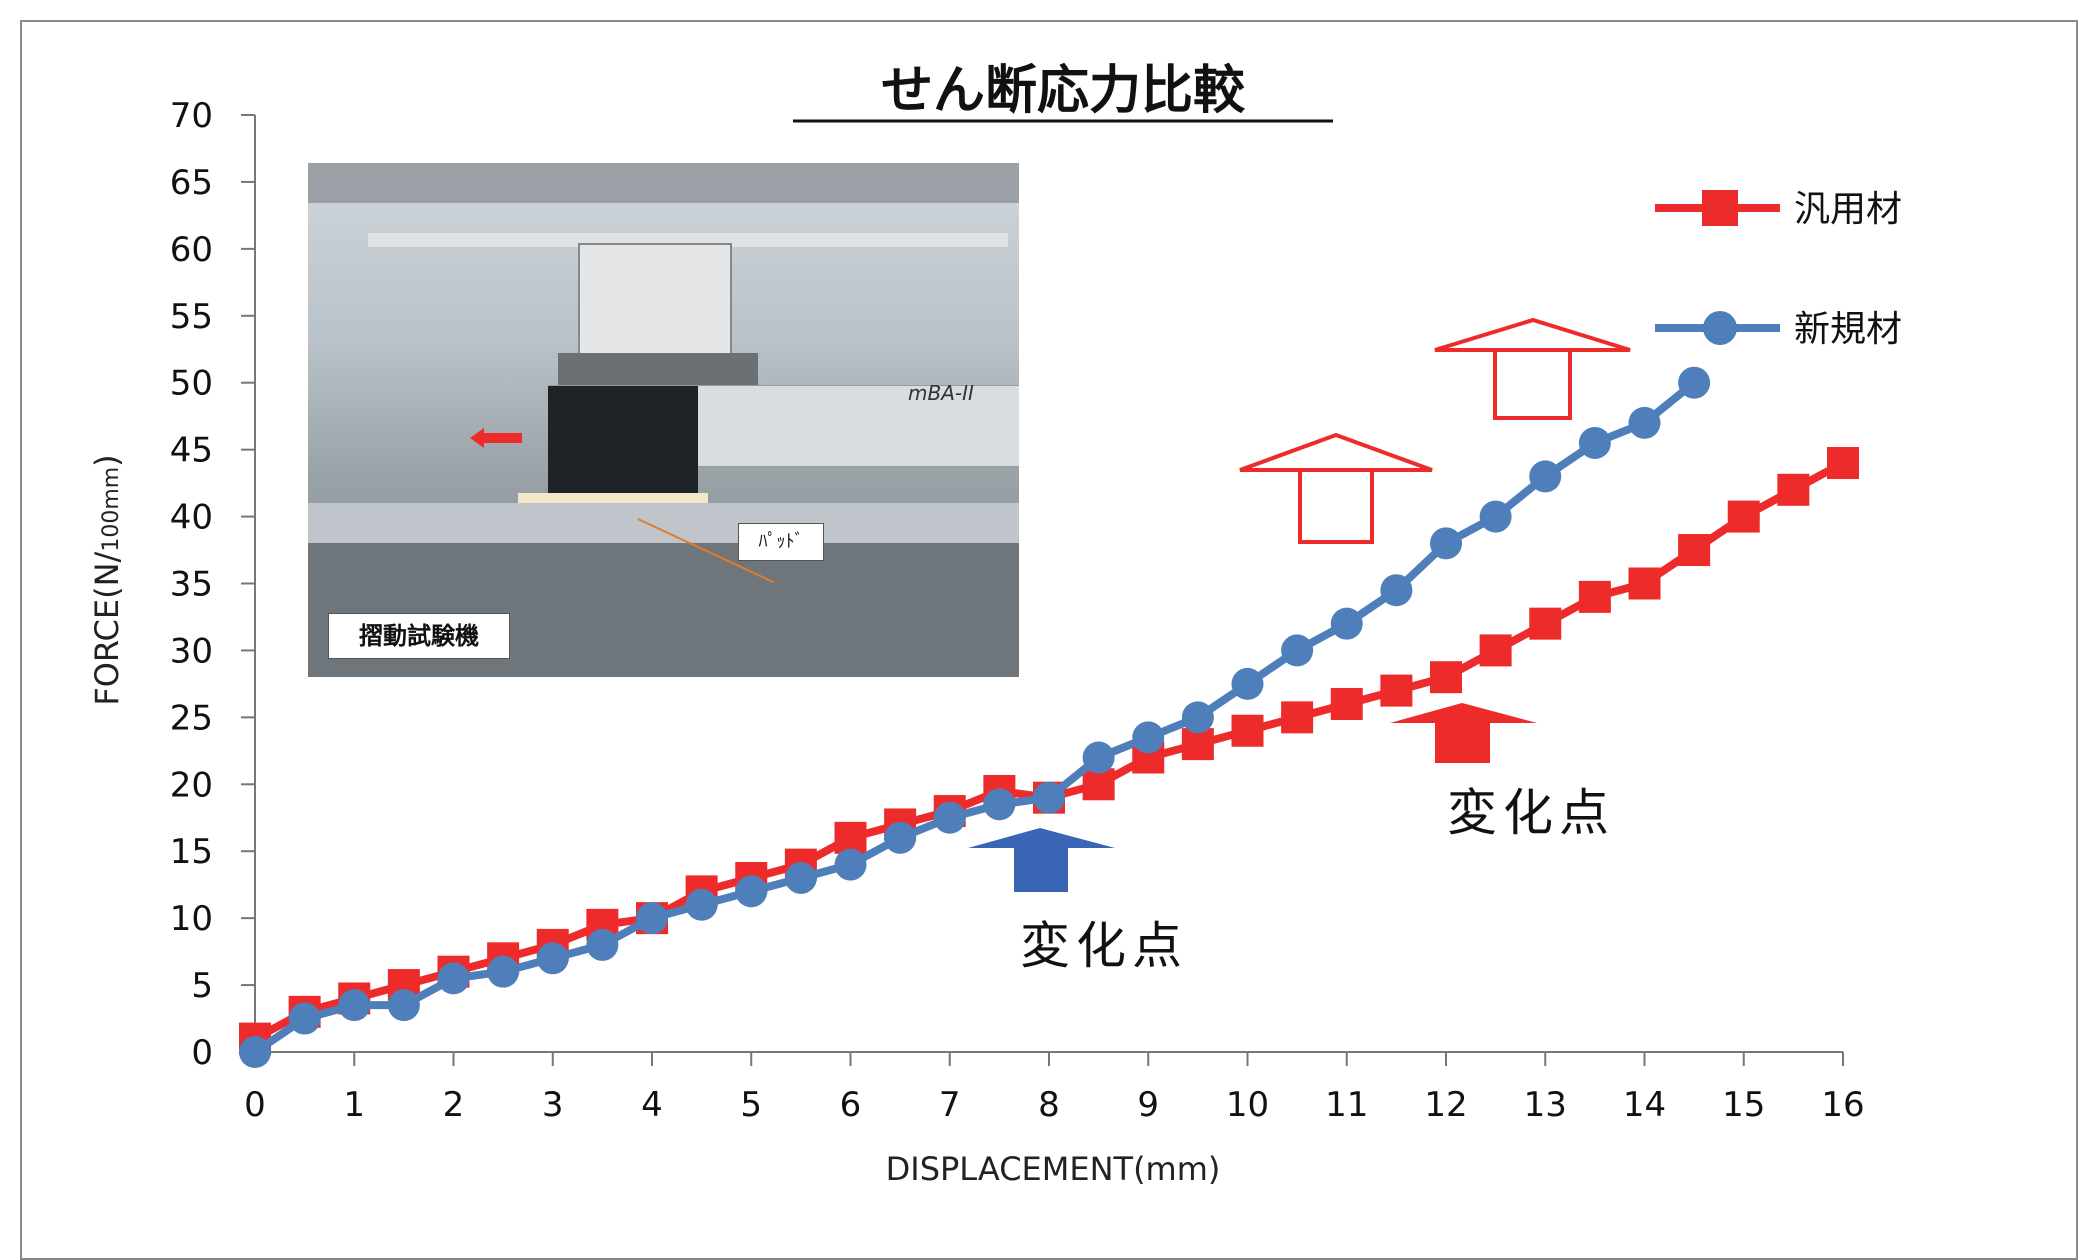 This screenshot has width=2100, height=1260. What do you see at coordinates (1644, 1105) in the screenshot?
I see `x-tick-label: 14` at bounding box center [1644, 1105].